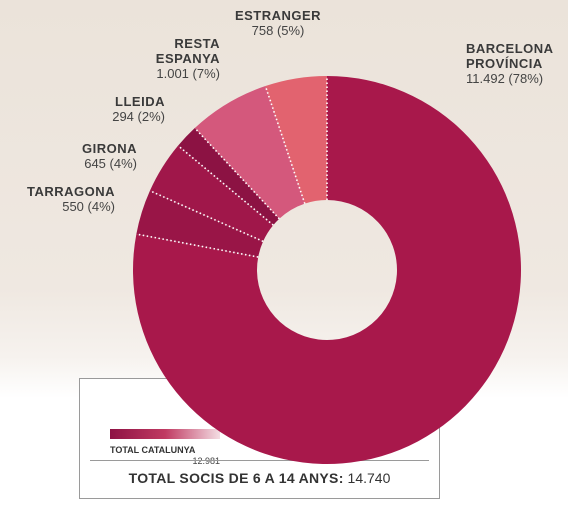 This screenshot has height=524, width=568. What do you see at coordinates (153, 450) in the screenshot?
I see `legend-label: TOTAL CATALUNYA` at bounding box center [153, 450].